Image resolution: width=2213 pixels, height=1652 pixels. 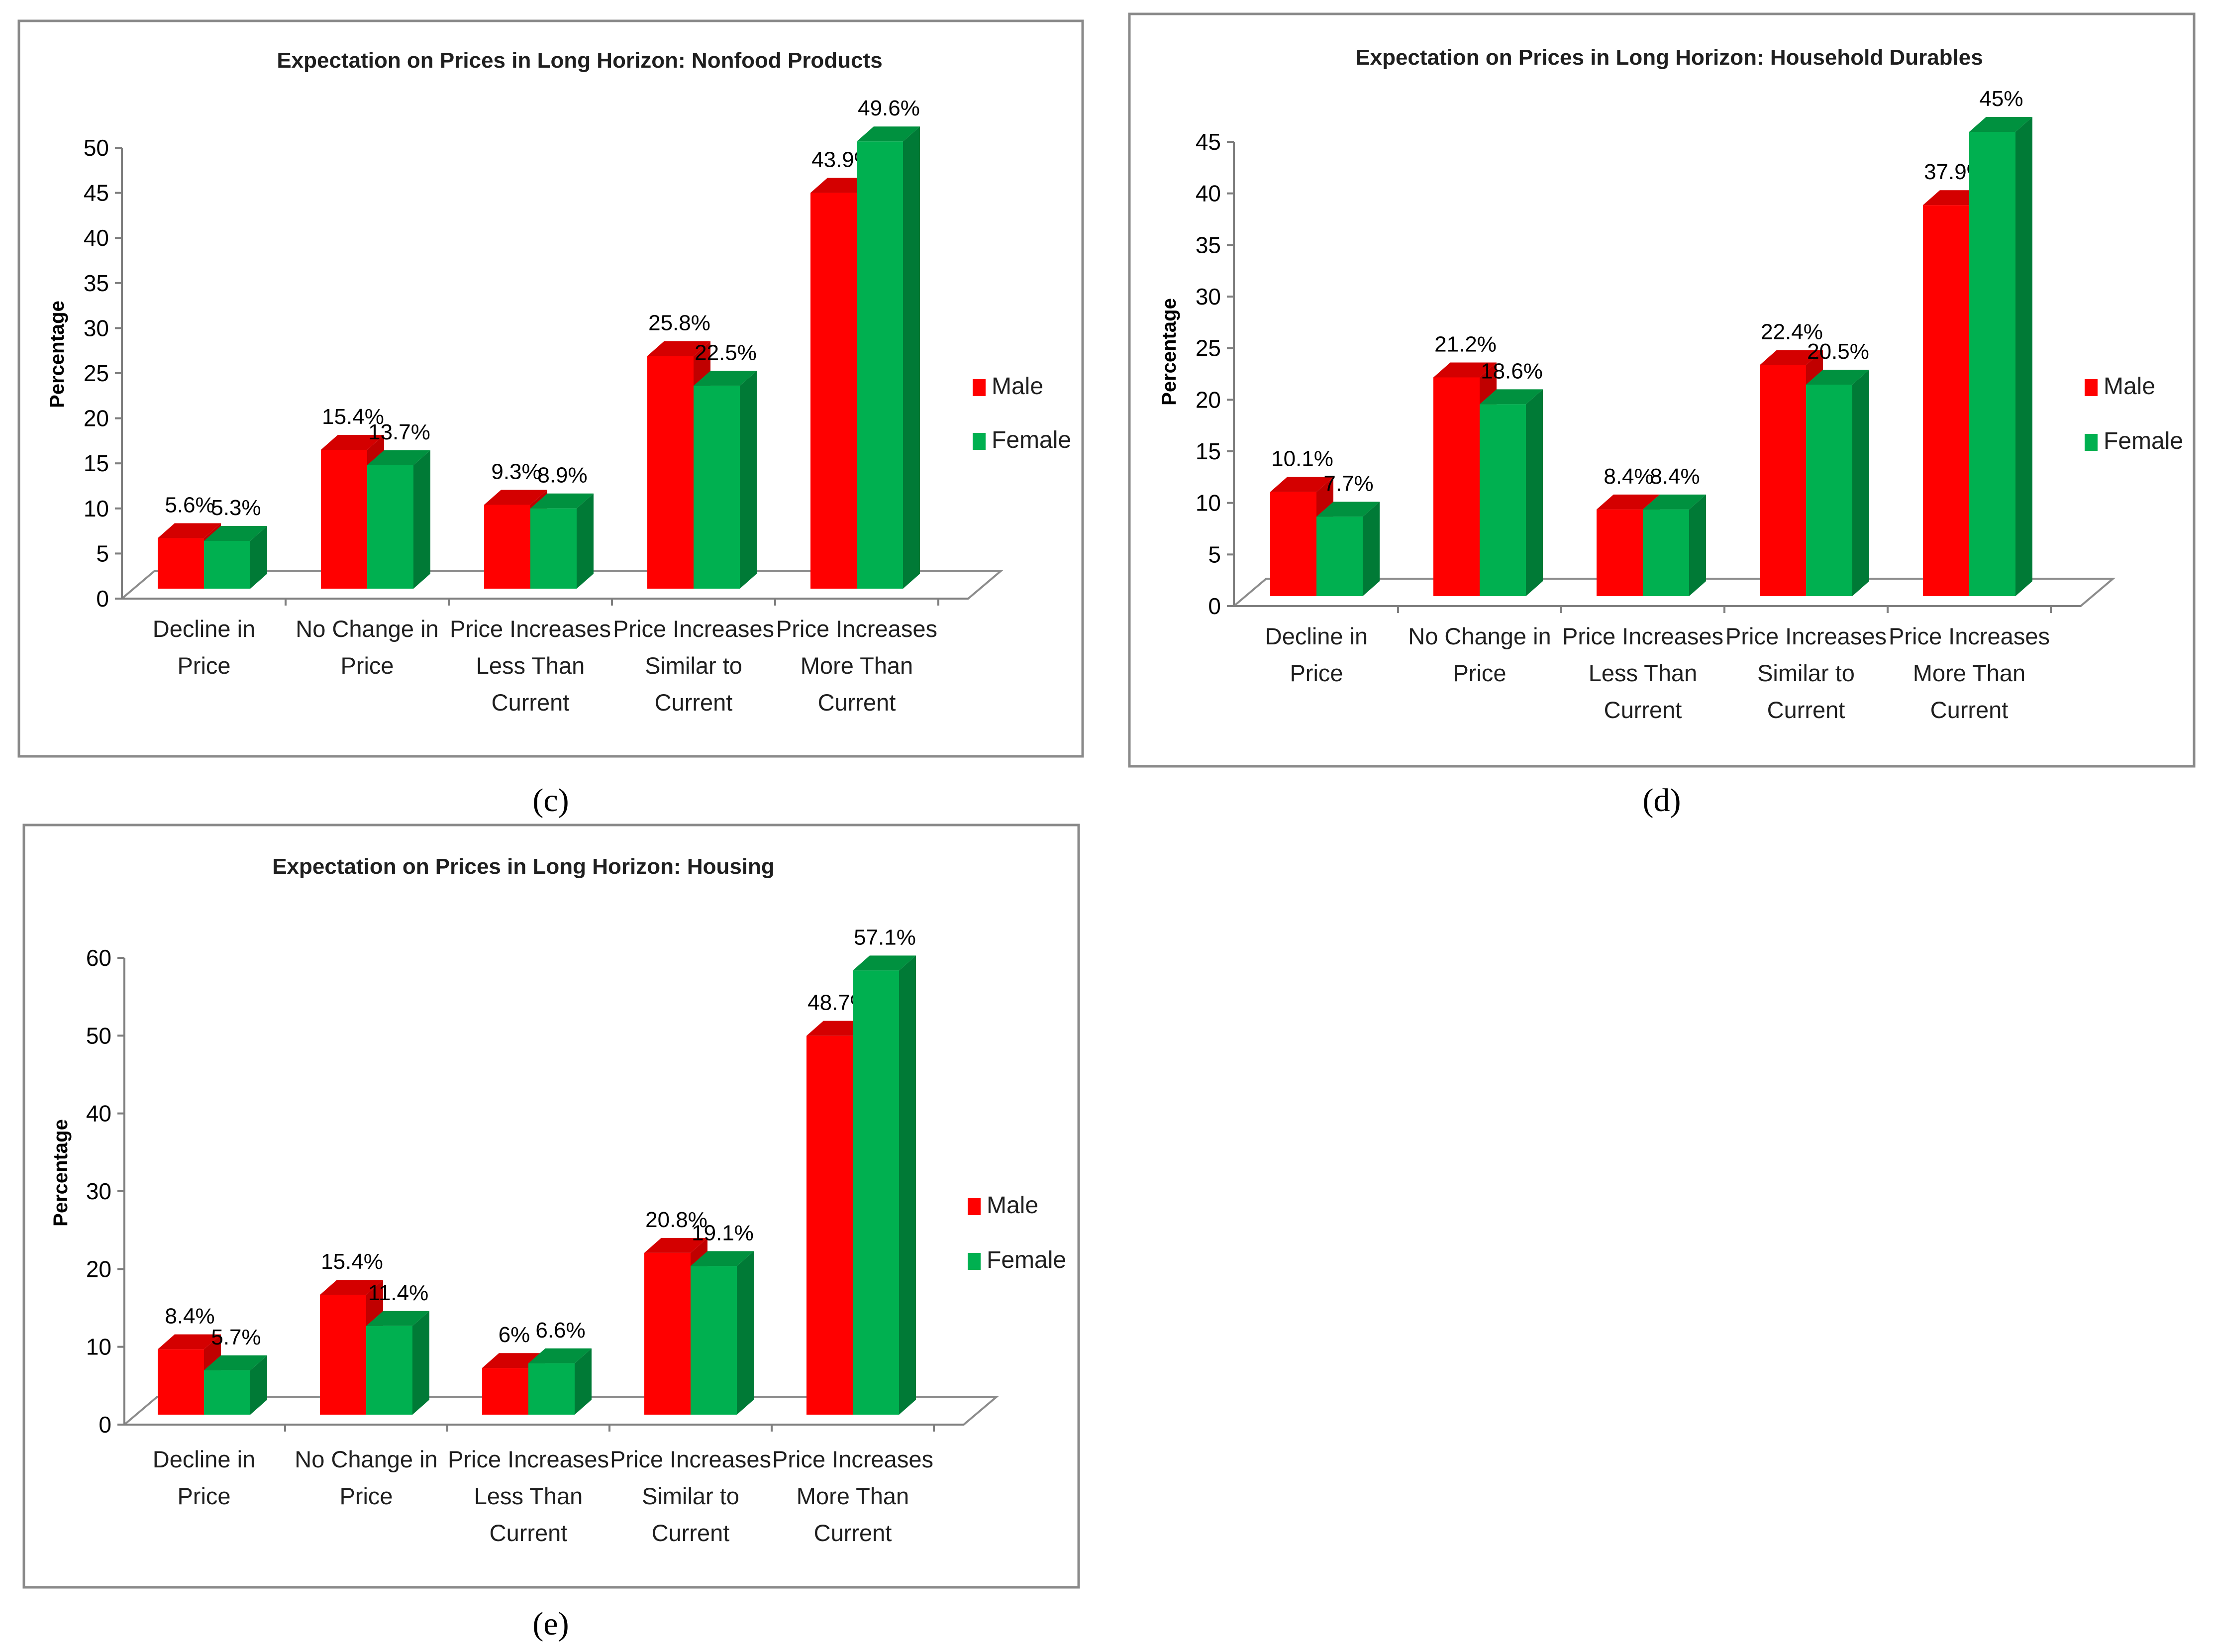 I want to click on x-tick-label-e: Price Increases Less Than Current, so click(x=528, y=1496).